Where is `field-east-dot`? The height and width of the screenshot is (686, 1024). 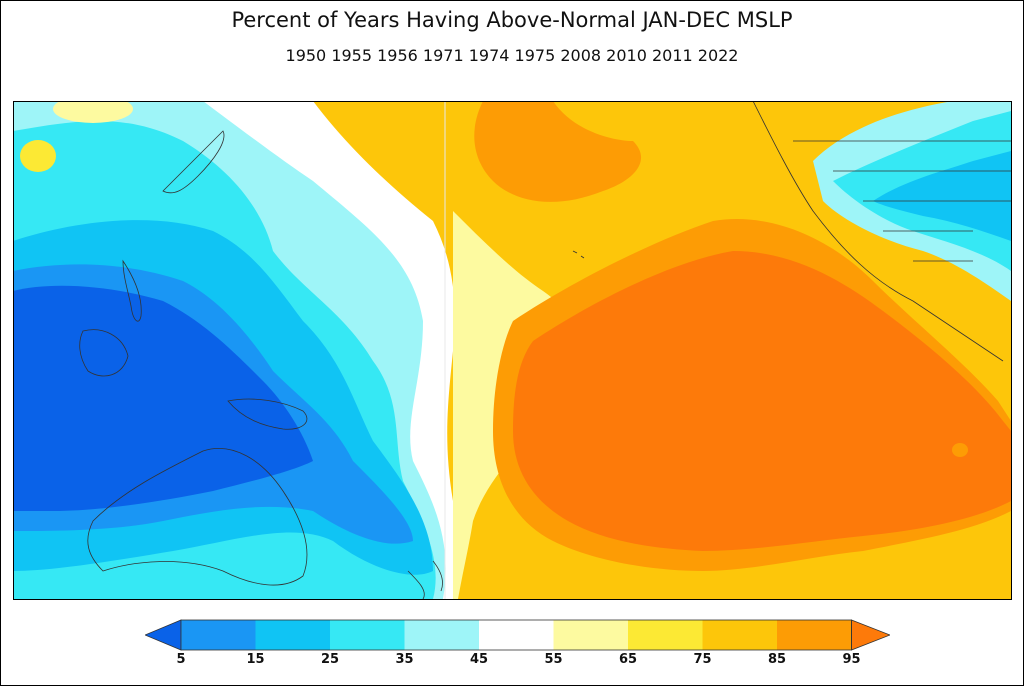
field-east-dot is located at coordinates (960, 450).